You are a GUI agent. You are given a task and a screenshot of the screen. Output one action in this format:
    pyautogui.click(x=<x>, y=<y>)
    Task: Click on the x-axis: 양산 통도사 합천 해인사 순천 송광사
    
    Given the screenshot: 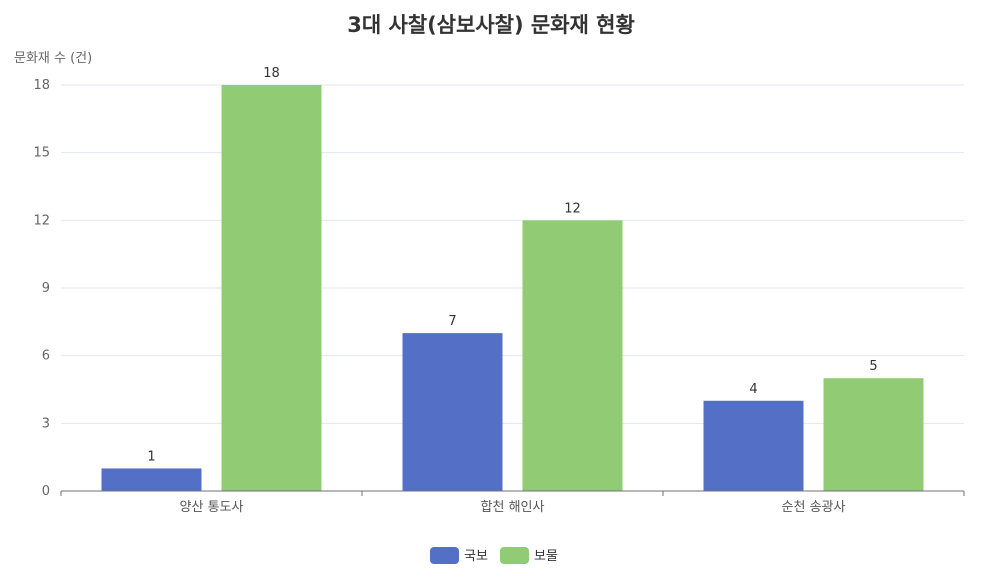 What is the action you would take?
    pyautogui.click(x=512, y=502)
    